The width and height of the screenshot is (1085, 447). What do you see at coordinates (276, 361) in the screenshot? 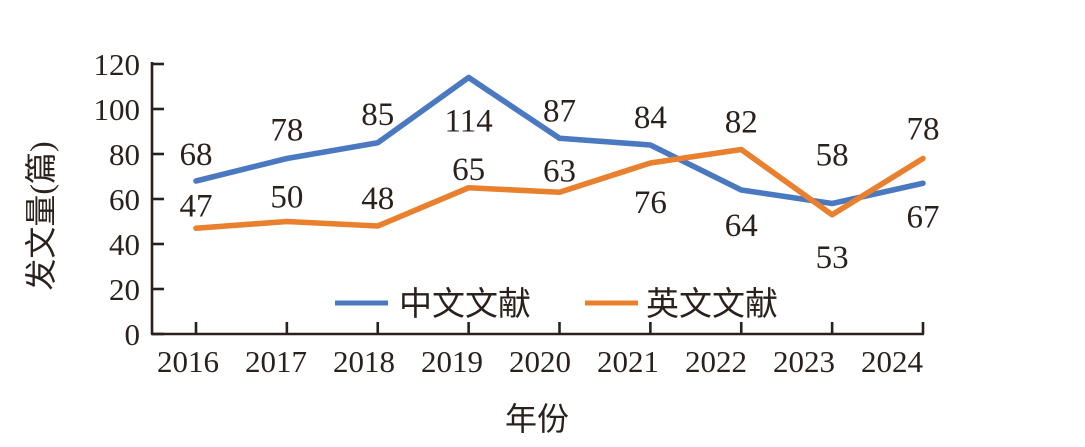
I see `x-tick-label: 2017` at bounding box center [276, 361].